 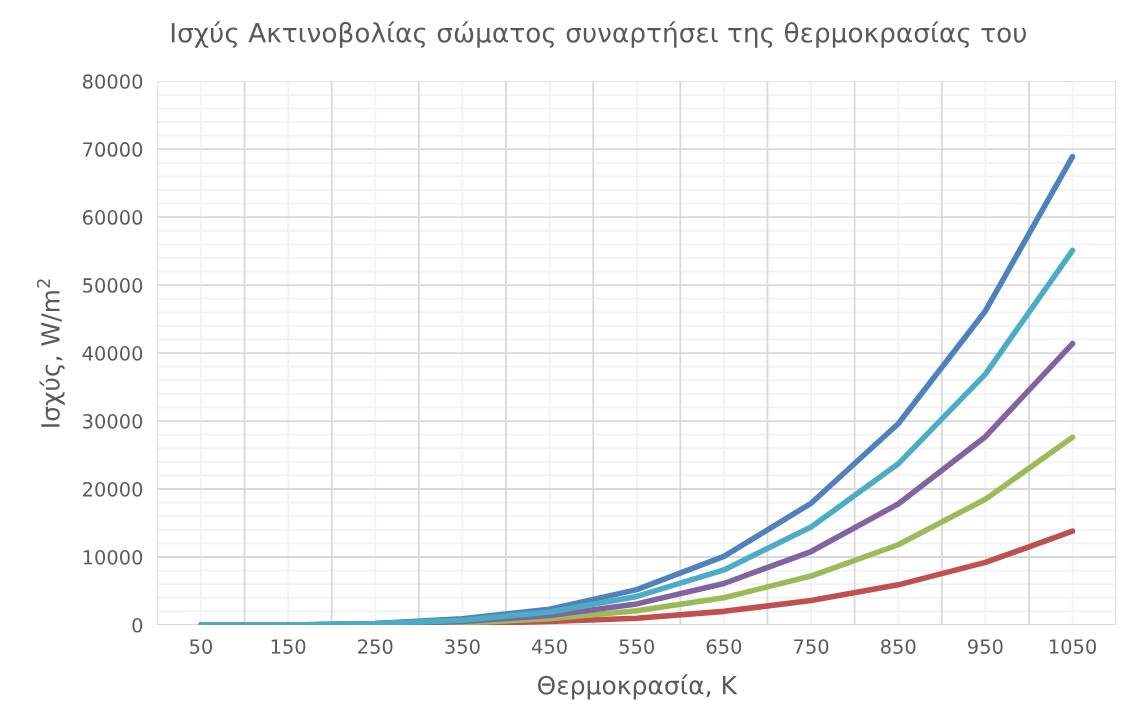 I want to click on y-tick-label: 0, so click(x=137, y=625).